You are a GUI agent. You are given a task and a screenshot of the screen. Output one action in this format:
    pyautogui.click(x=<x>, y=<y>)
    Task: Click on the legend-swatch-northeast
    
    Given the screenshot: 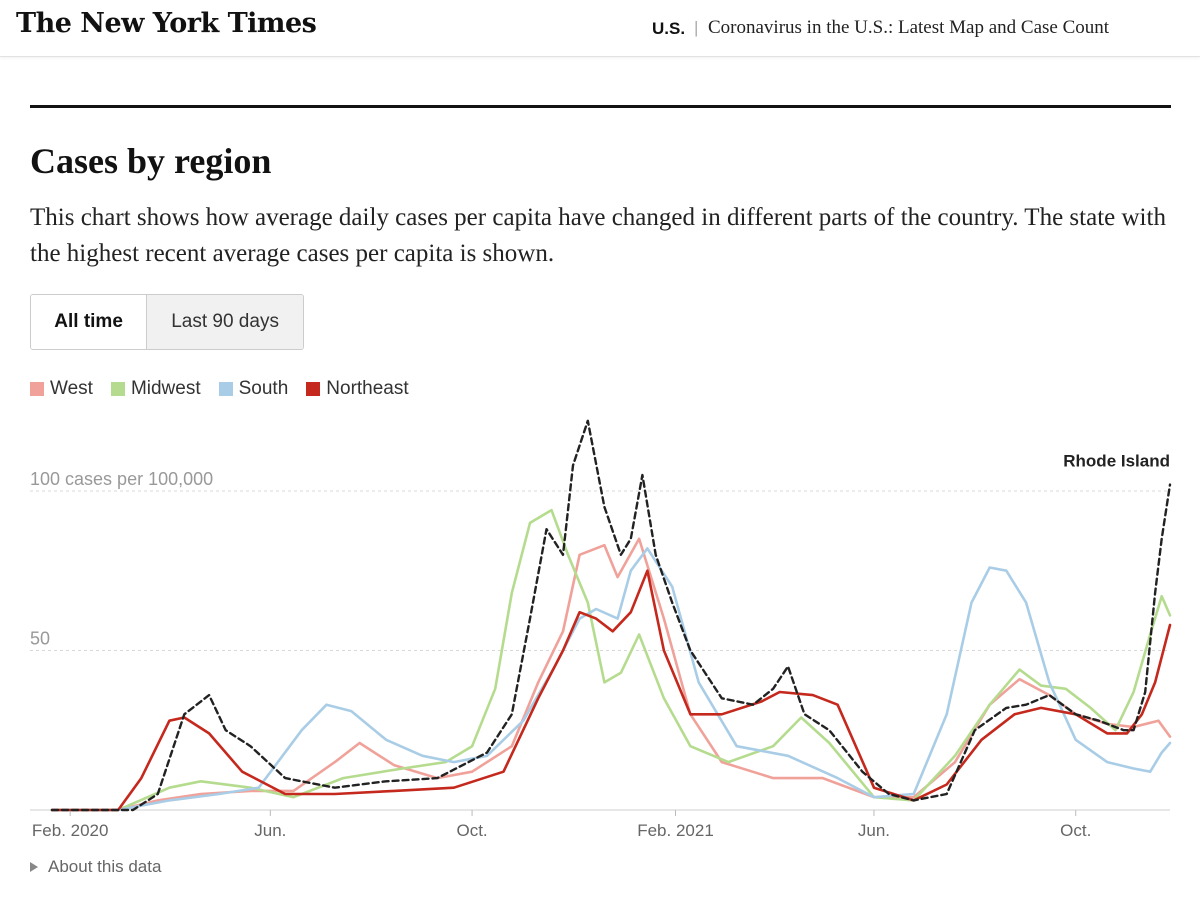 What is the action you would take?
    pyautogui.click(x=313, y=389)
    